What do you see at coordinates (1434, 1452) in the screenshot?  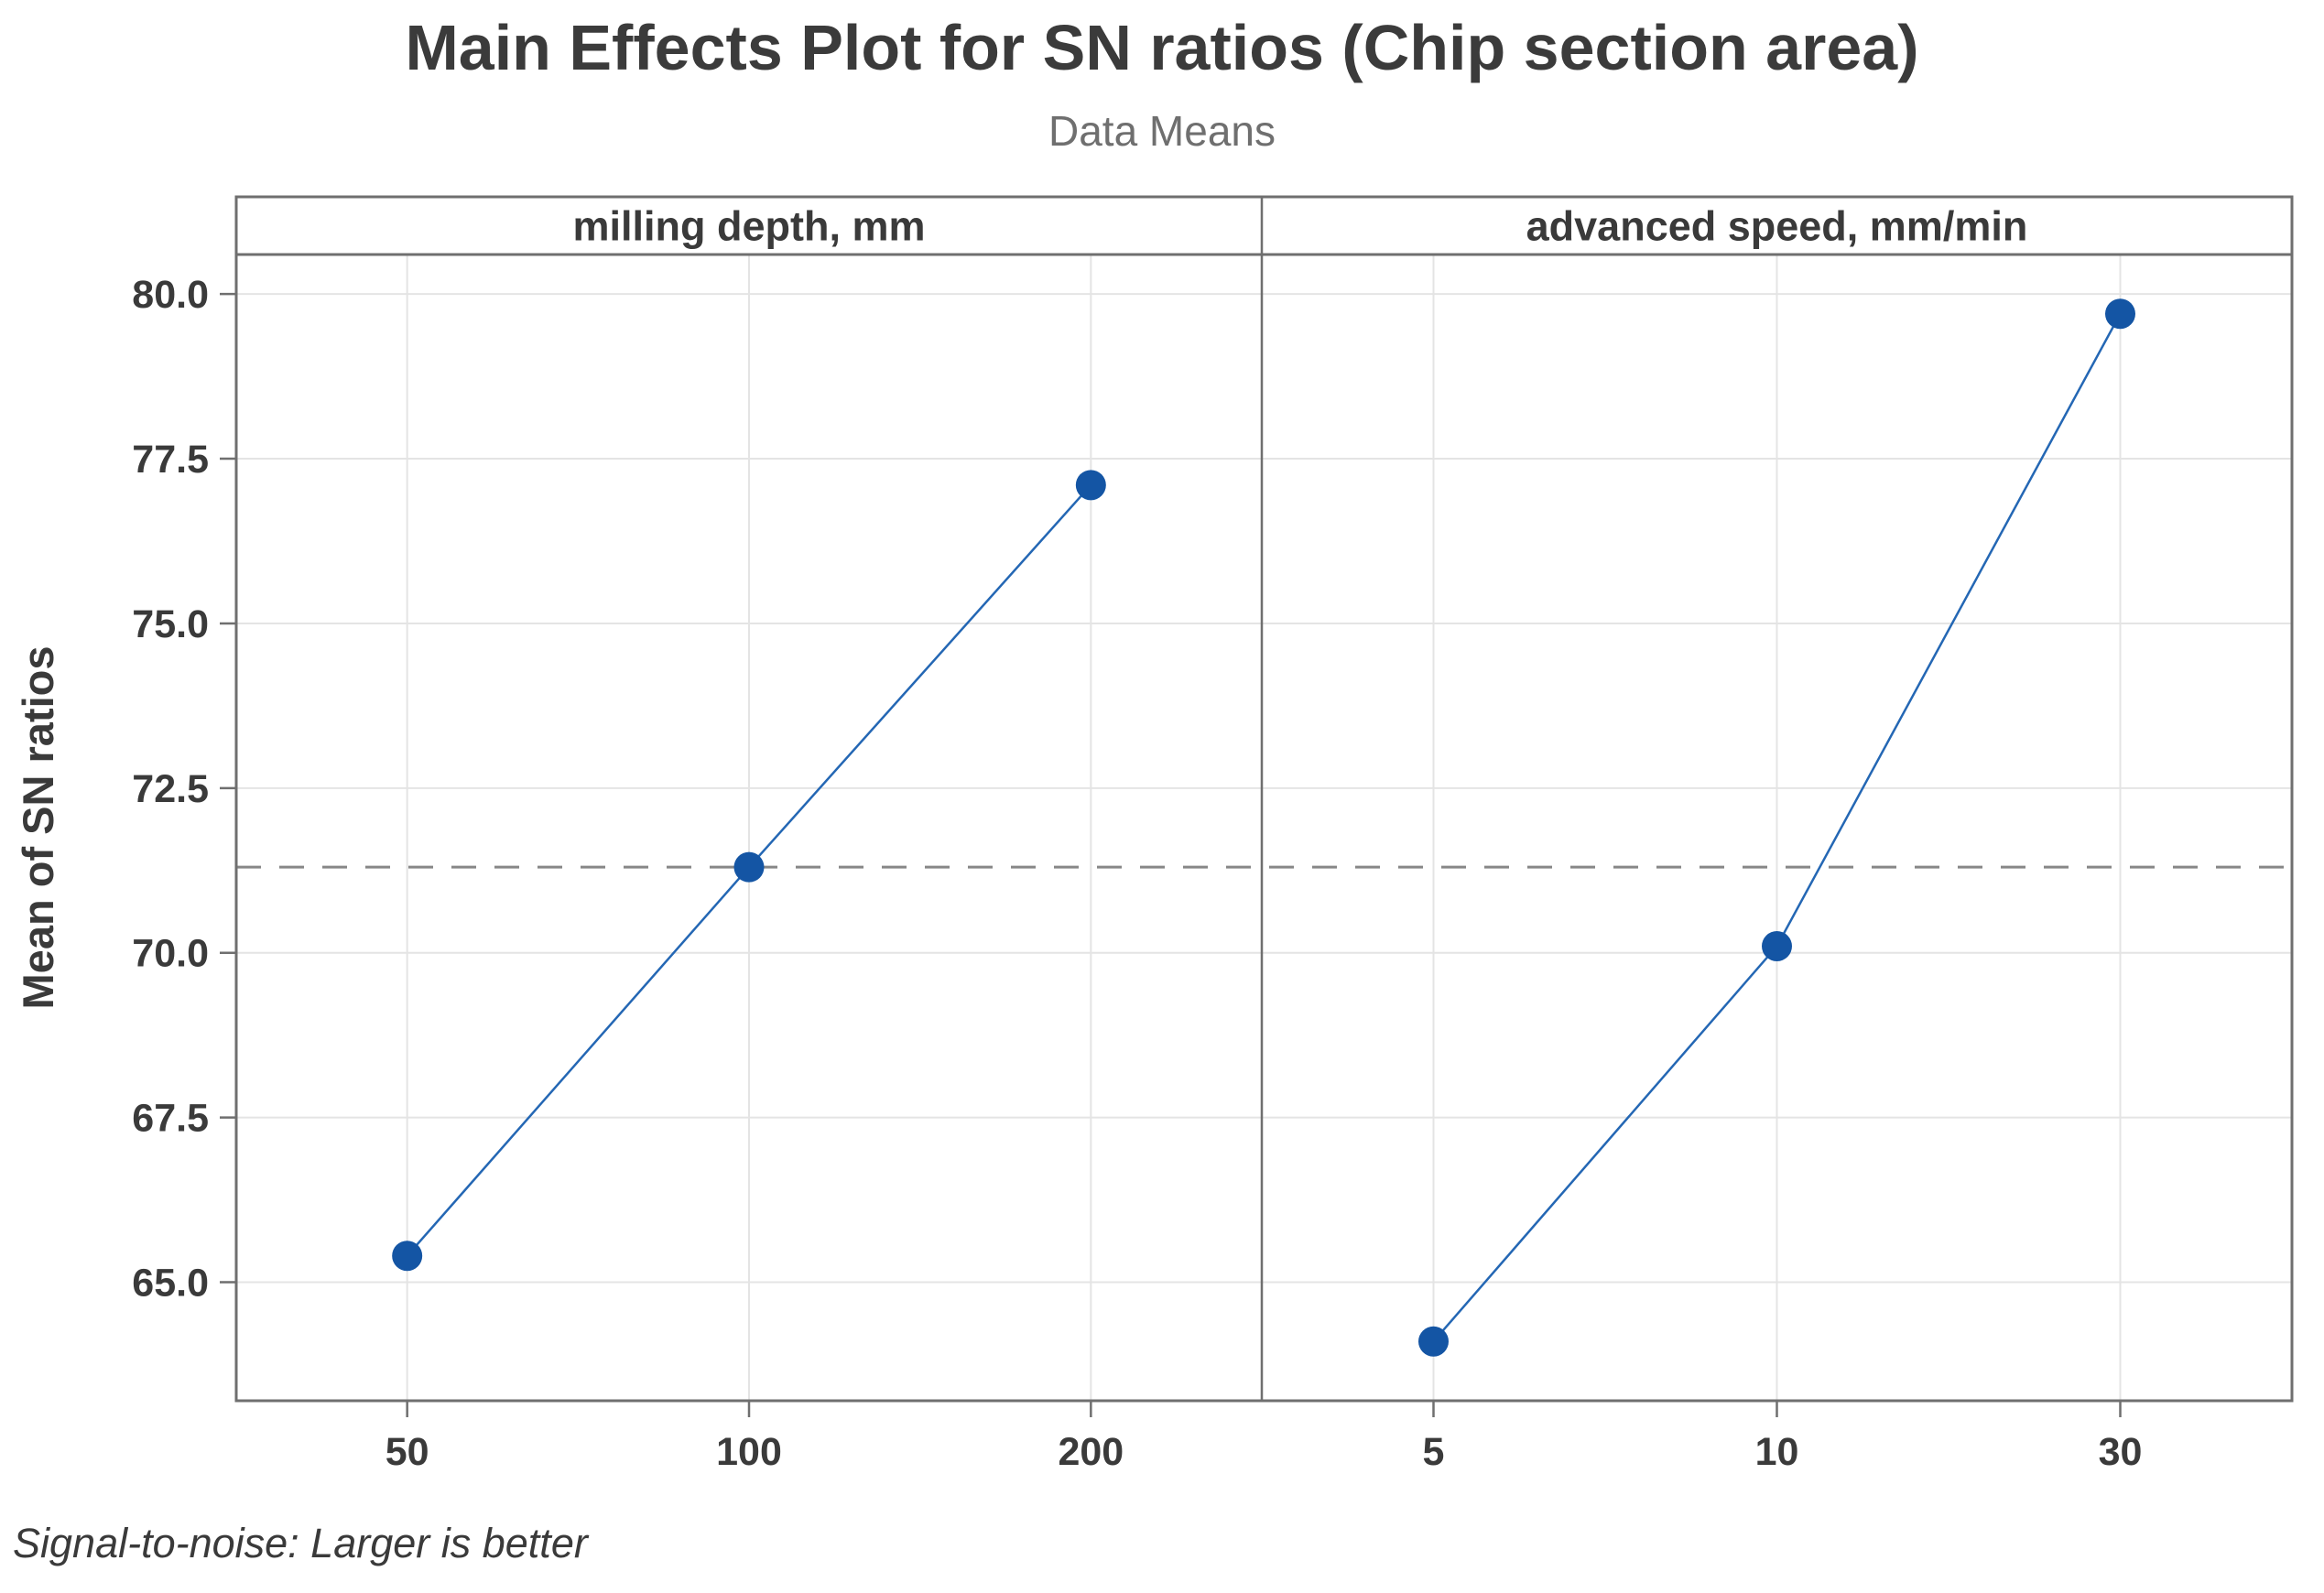 I see `x-tick-label: 5` at bounding box center [1434, 1452].